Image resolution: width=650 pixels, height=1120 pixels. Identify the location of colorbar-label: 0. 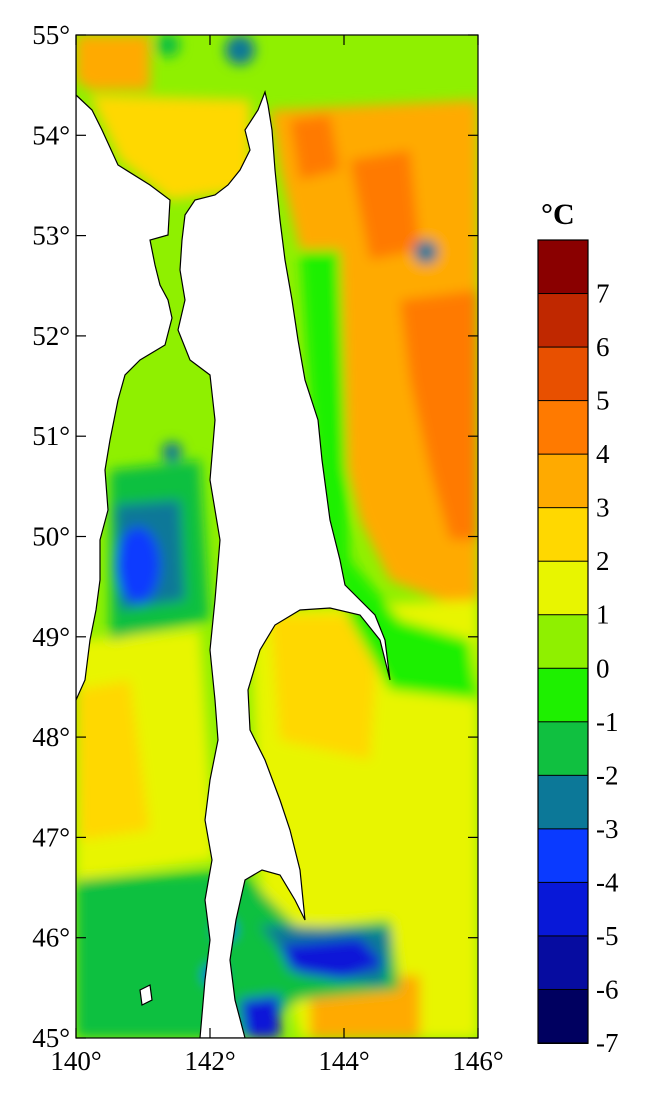
(603, 668).